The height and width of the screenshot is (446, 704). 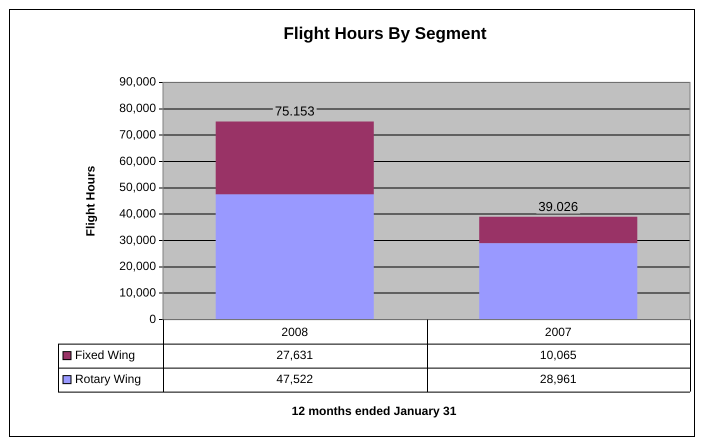 What do you see at coordinates (137, 213) in the screenshot?
I see `y-tick-label: 40,000` at bounding box center [137, 213].